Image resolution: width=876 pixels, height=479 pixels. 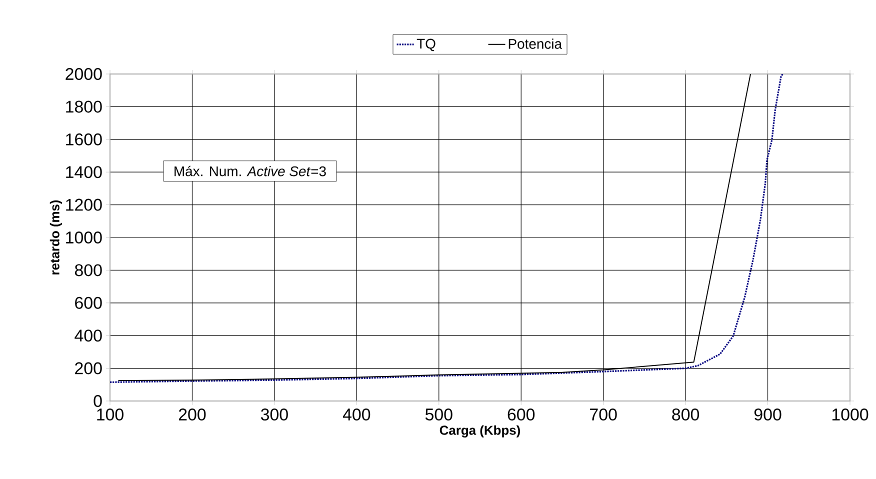 What do you see at coordinates (850, 414) in the screenshot?
I see `x-tick-label: 1000` at bounding box center [850, 414].